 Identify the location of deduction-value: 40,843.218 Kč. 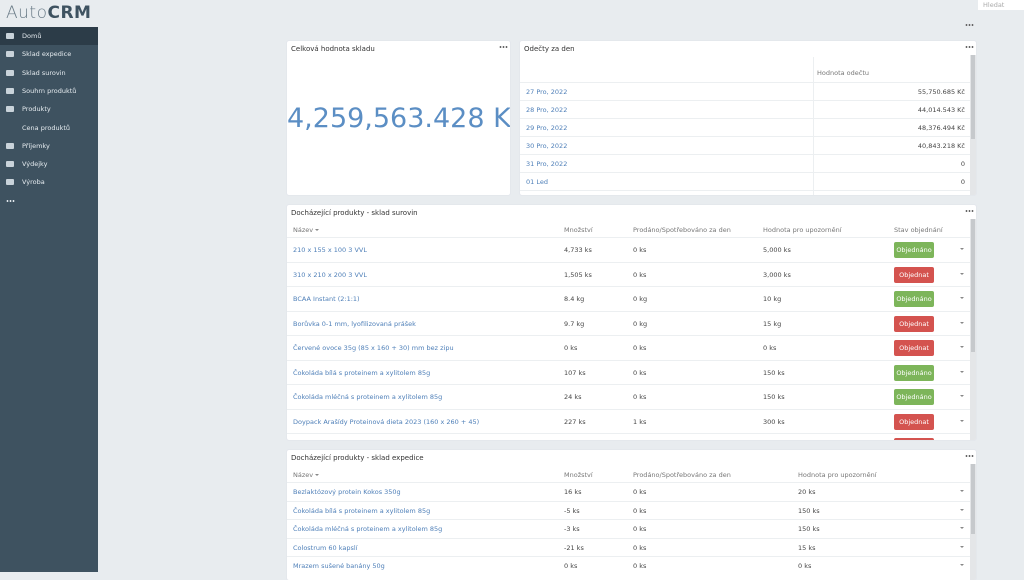
(941, 146).